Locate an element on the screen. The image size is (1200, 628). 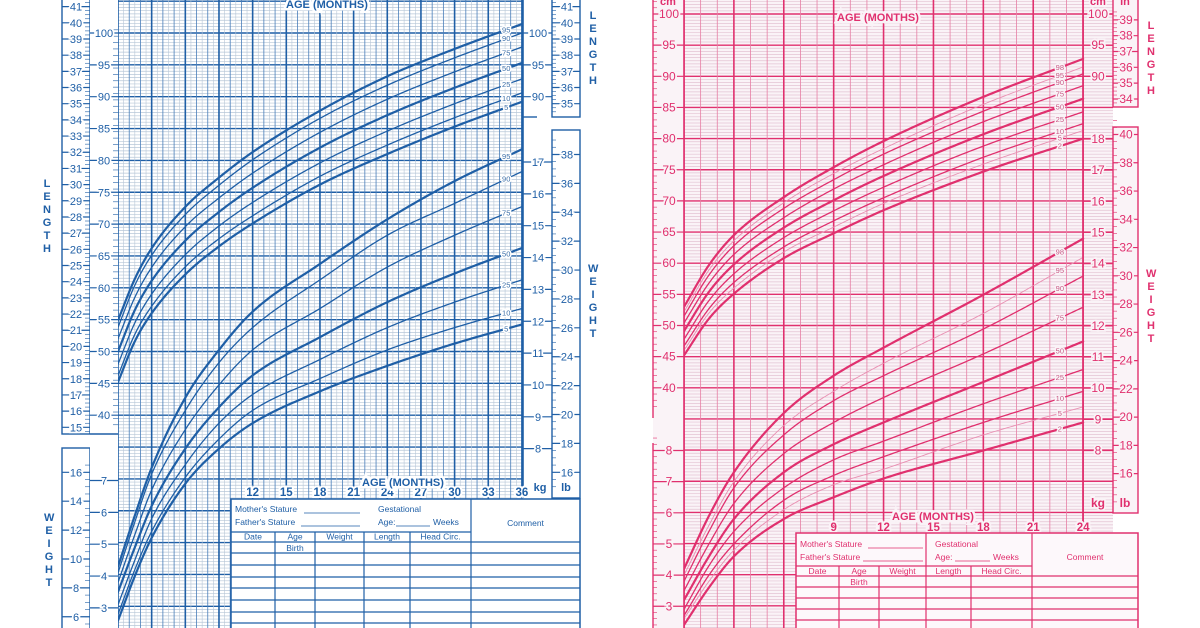
weight-p50-label: 50 is located at coordinates (506, 253).